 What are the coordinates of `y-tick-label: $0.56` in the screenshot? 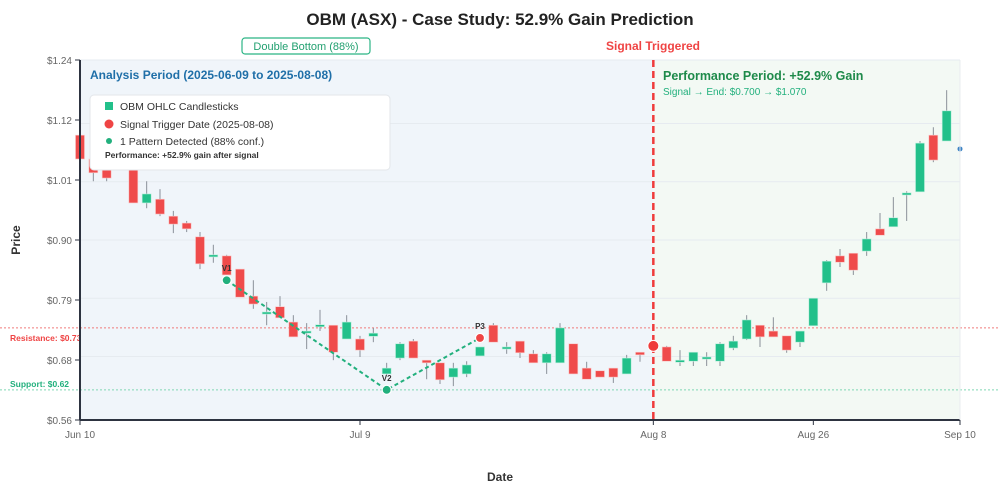 It's located at (59, 421).